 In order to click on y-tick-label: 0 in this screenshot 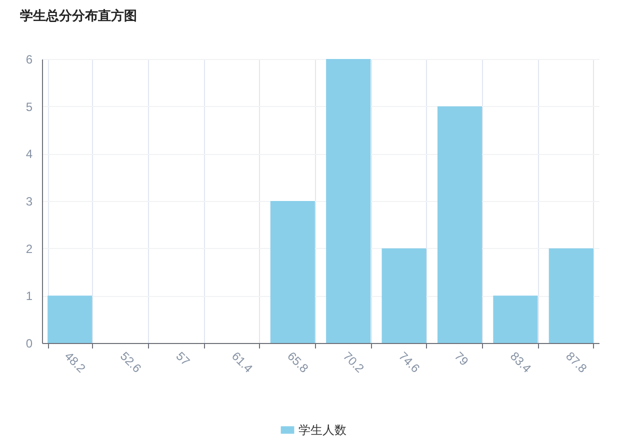, I will do `click(29, 343)`.